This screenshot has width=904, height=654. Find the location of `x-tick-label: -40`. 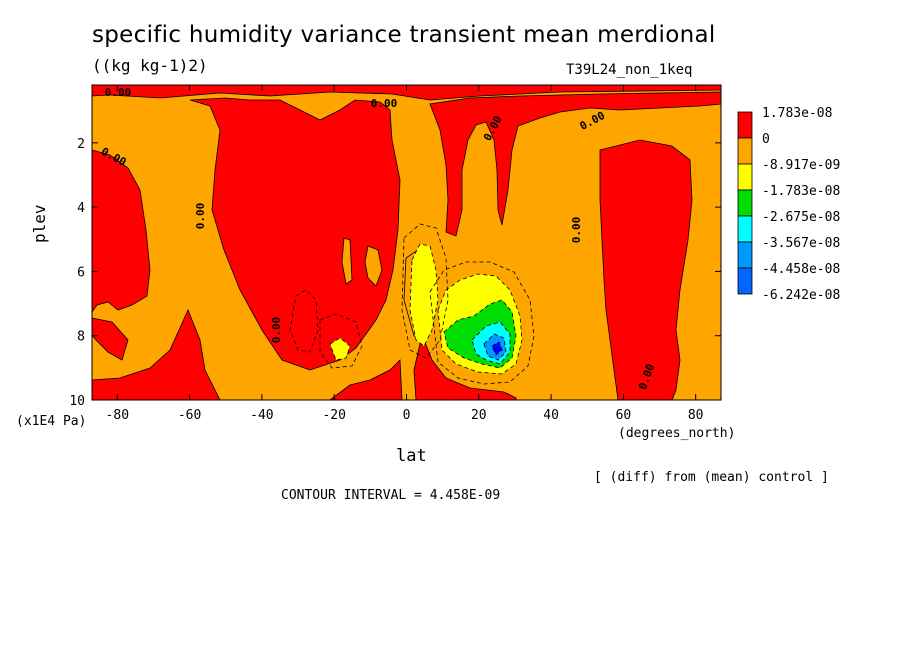

x-tick-label: -40 is located at coordinates (261, 415).